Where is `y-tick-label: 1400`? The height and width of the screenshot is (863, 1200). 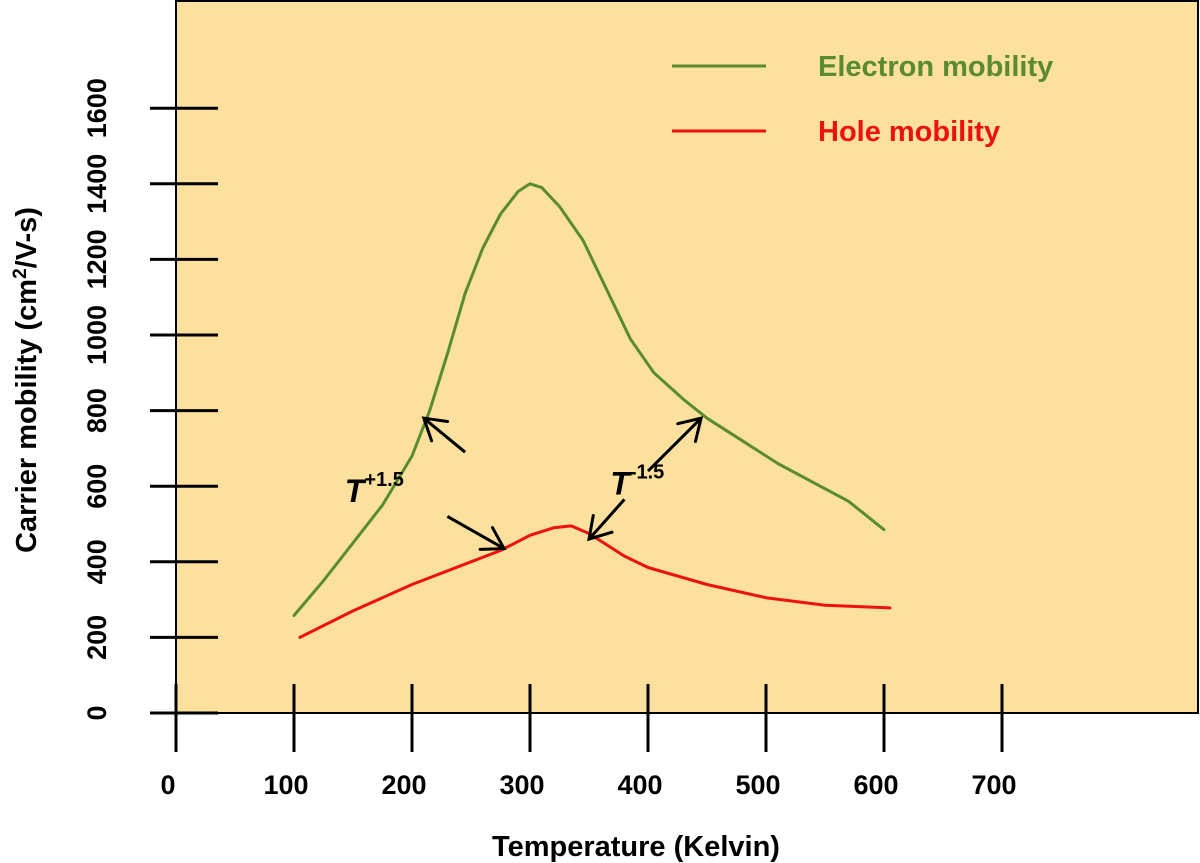
y-tick-label: 1400 is located at coordinates (97, 184).